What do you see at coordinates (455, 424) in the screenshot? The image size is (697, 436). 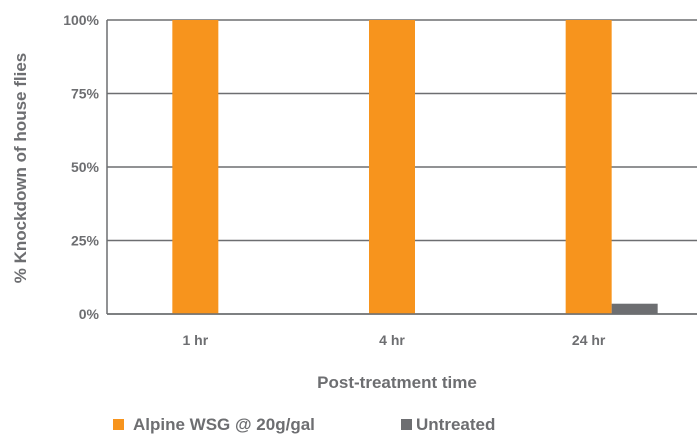 I see `legend-label-untreated: Untreated` at bounding box center [455, 424].